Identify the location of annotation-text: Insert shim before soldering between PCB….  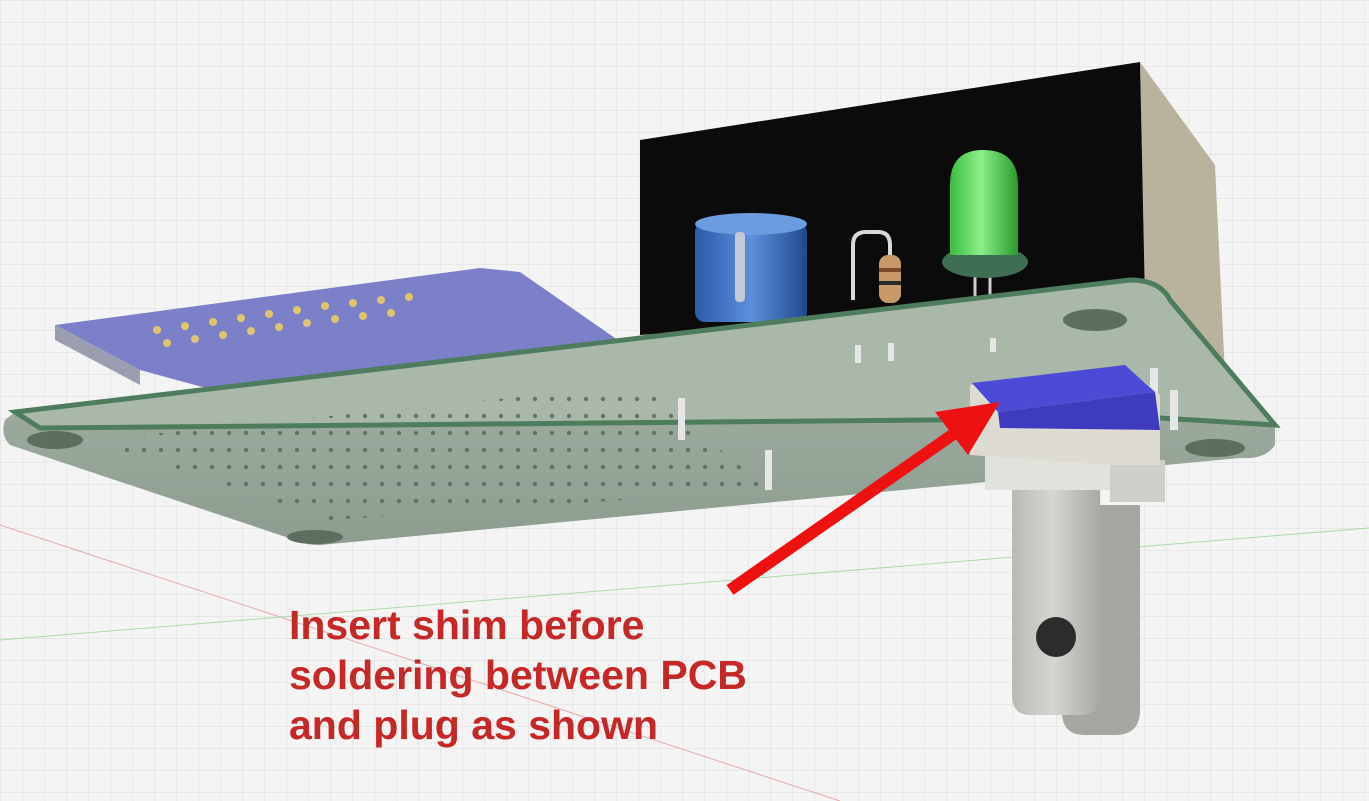
(518, 675).